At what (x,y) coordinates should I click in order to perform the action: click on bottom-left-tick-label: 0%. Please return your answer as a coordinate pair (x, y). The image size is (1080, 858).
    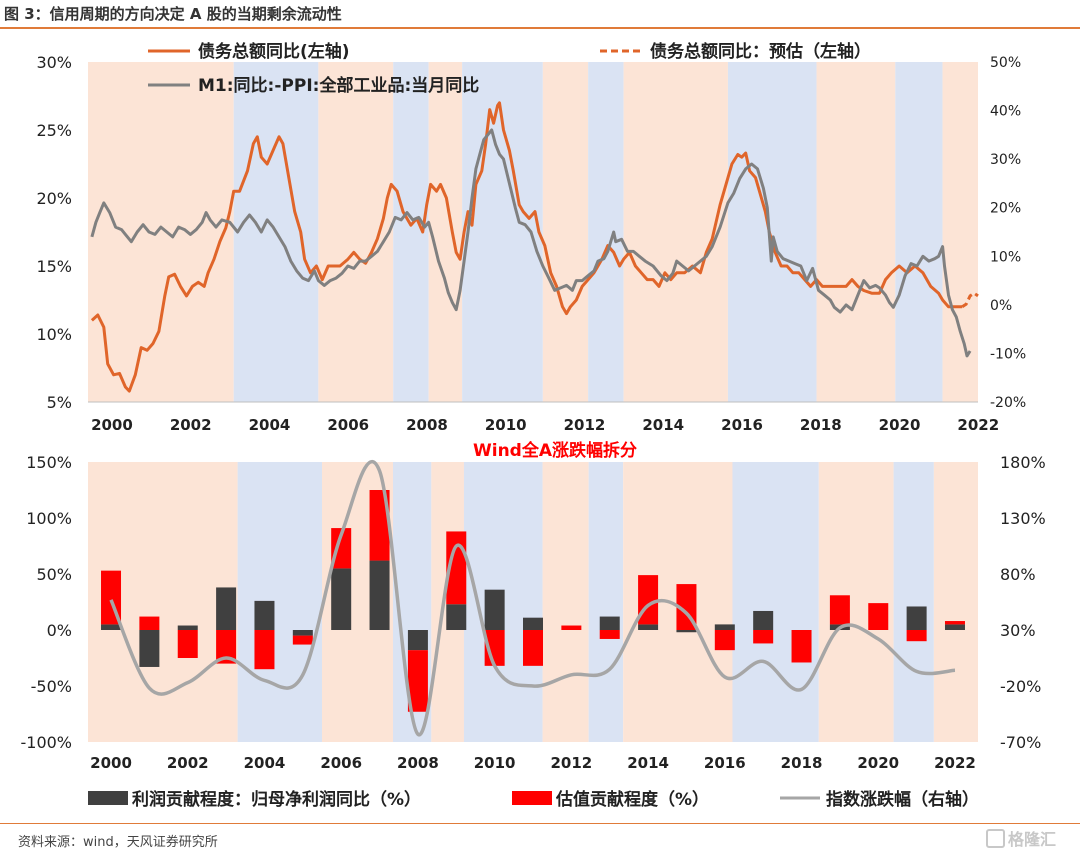
    Looking at the image, I should click on (59, 630).